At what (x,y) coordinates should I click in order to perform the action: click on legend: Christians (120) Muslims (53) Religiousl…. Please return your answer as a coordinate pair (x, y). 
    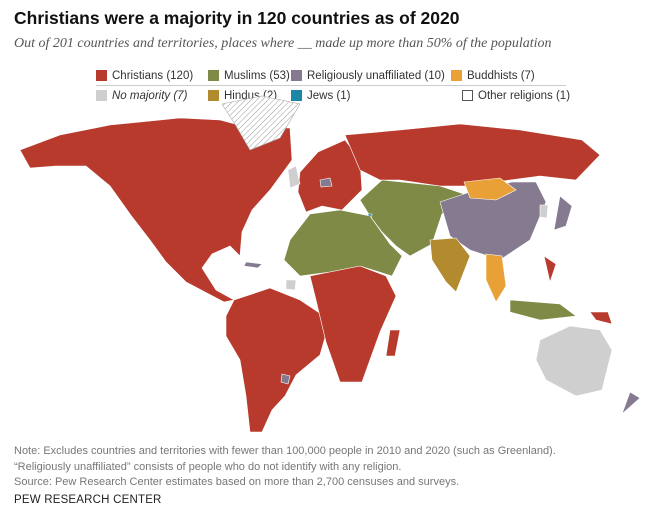
    Looking at the image, I should click on (333, 85).